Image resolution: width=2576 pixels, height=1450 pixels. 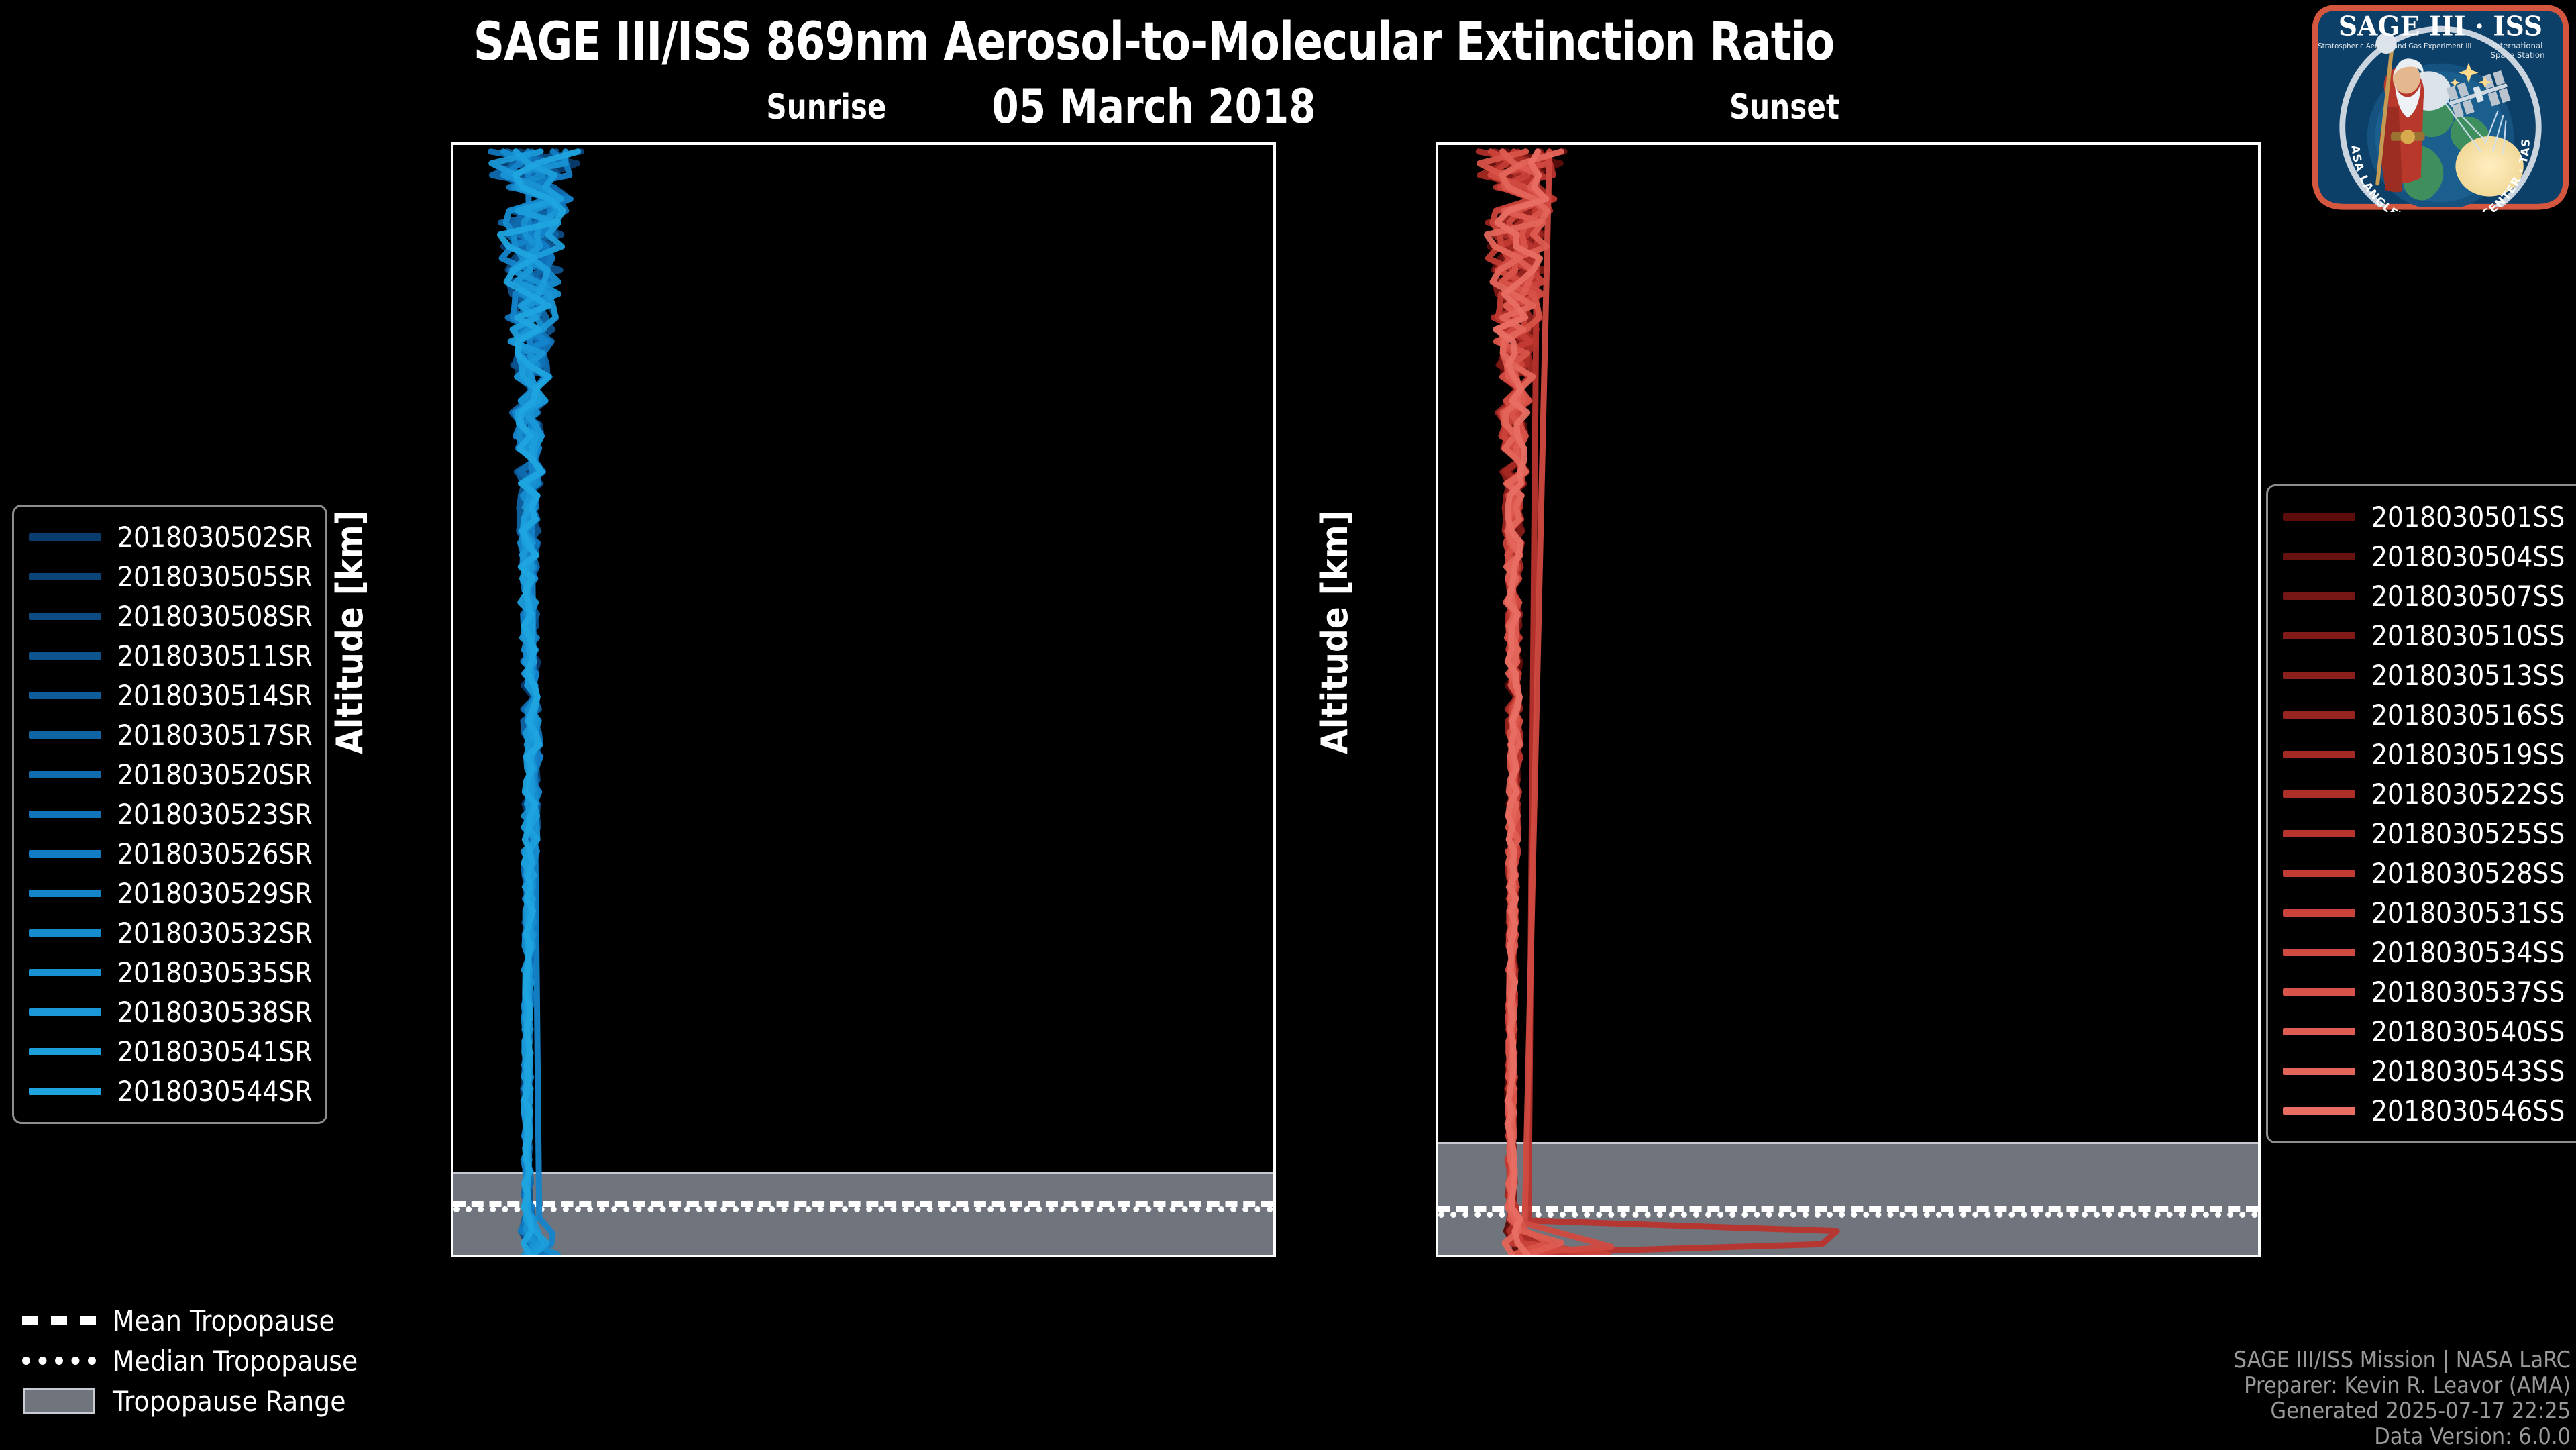 What do you see at coordinates (229, 1401) in the screenshot?
I see `key-label-range: Tropopause Range` at bounding box center [229, 1401].